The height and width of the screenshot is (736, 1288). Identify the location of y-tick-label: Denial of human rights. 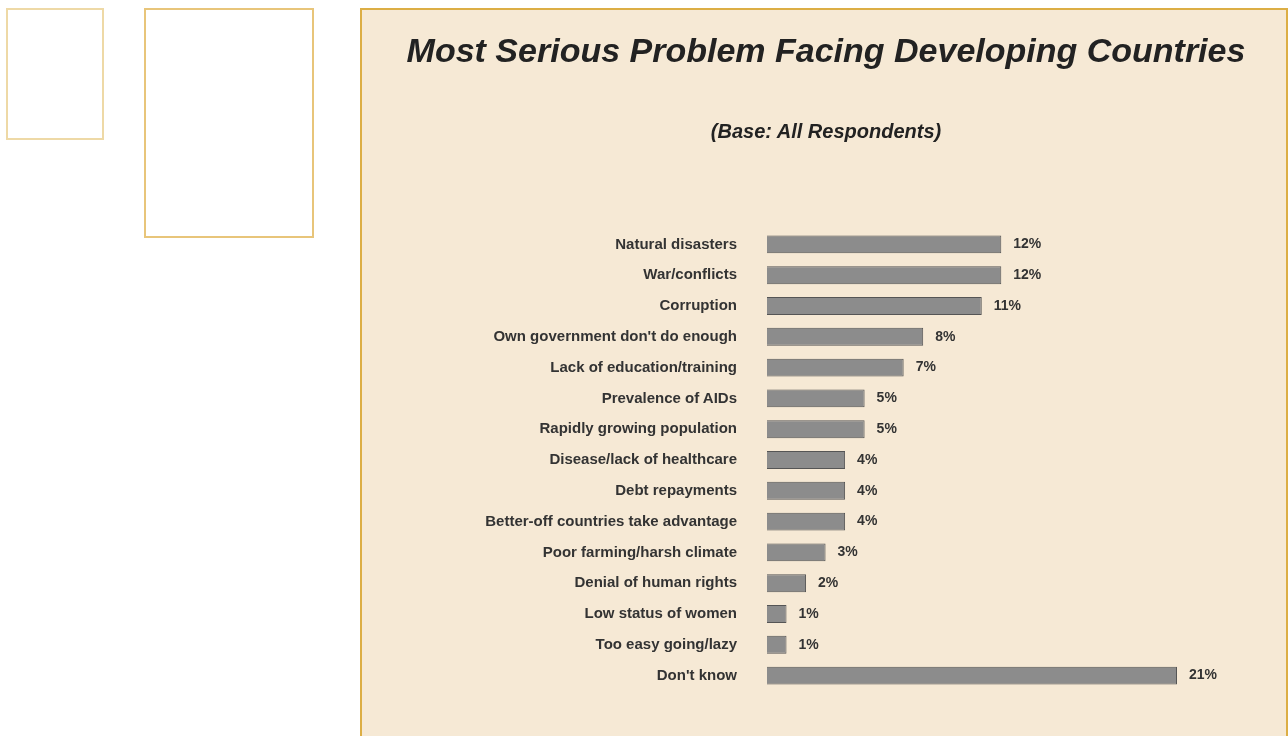
(655, 582).